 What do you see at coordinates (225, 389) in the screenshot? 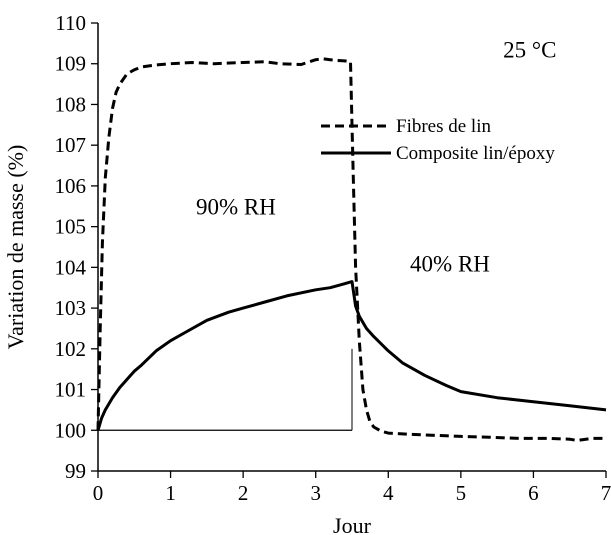
I see `reference-lines` at bounding box center [225, 389].